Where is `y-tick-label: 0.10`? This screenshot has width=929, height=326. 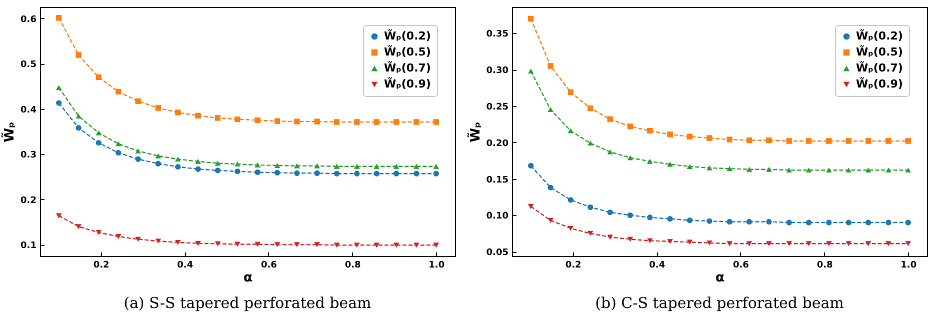
y-tick-label: 0.10 is located at coordinates (497, 217).